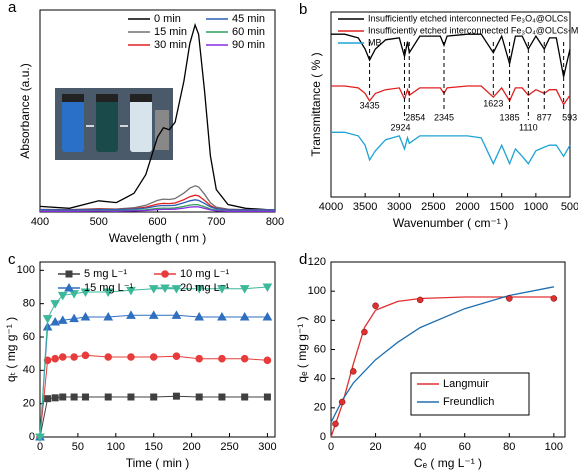 Image resolution: width=578 pixels, height=474 pixels. Describe the element at coordinates (158, 238) in the screenshot. I see `x-axis-label: Wavelength ( nm )` at that location.